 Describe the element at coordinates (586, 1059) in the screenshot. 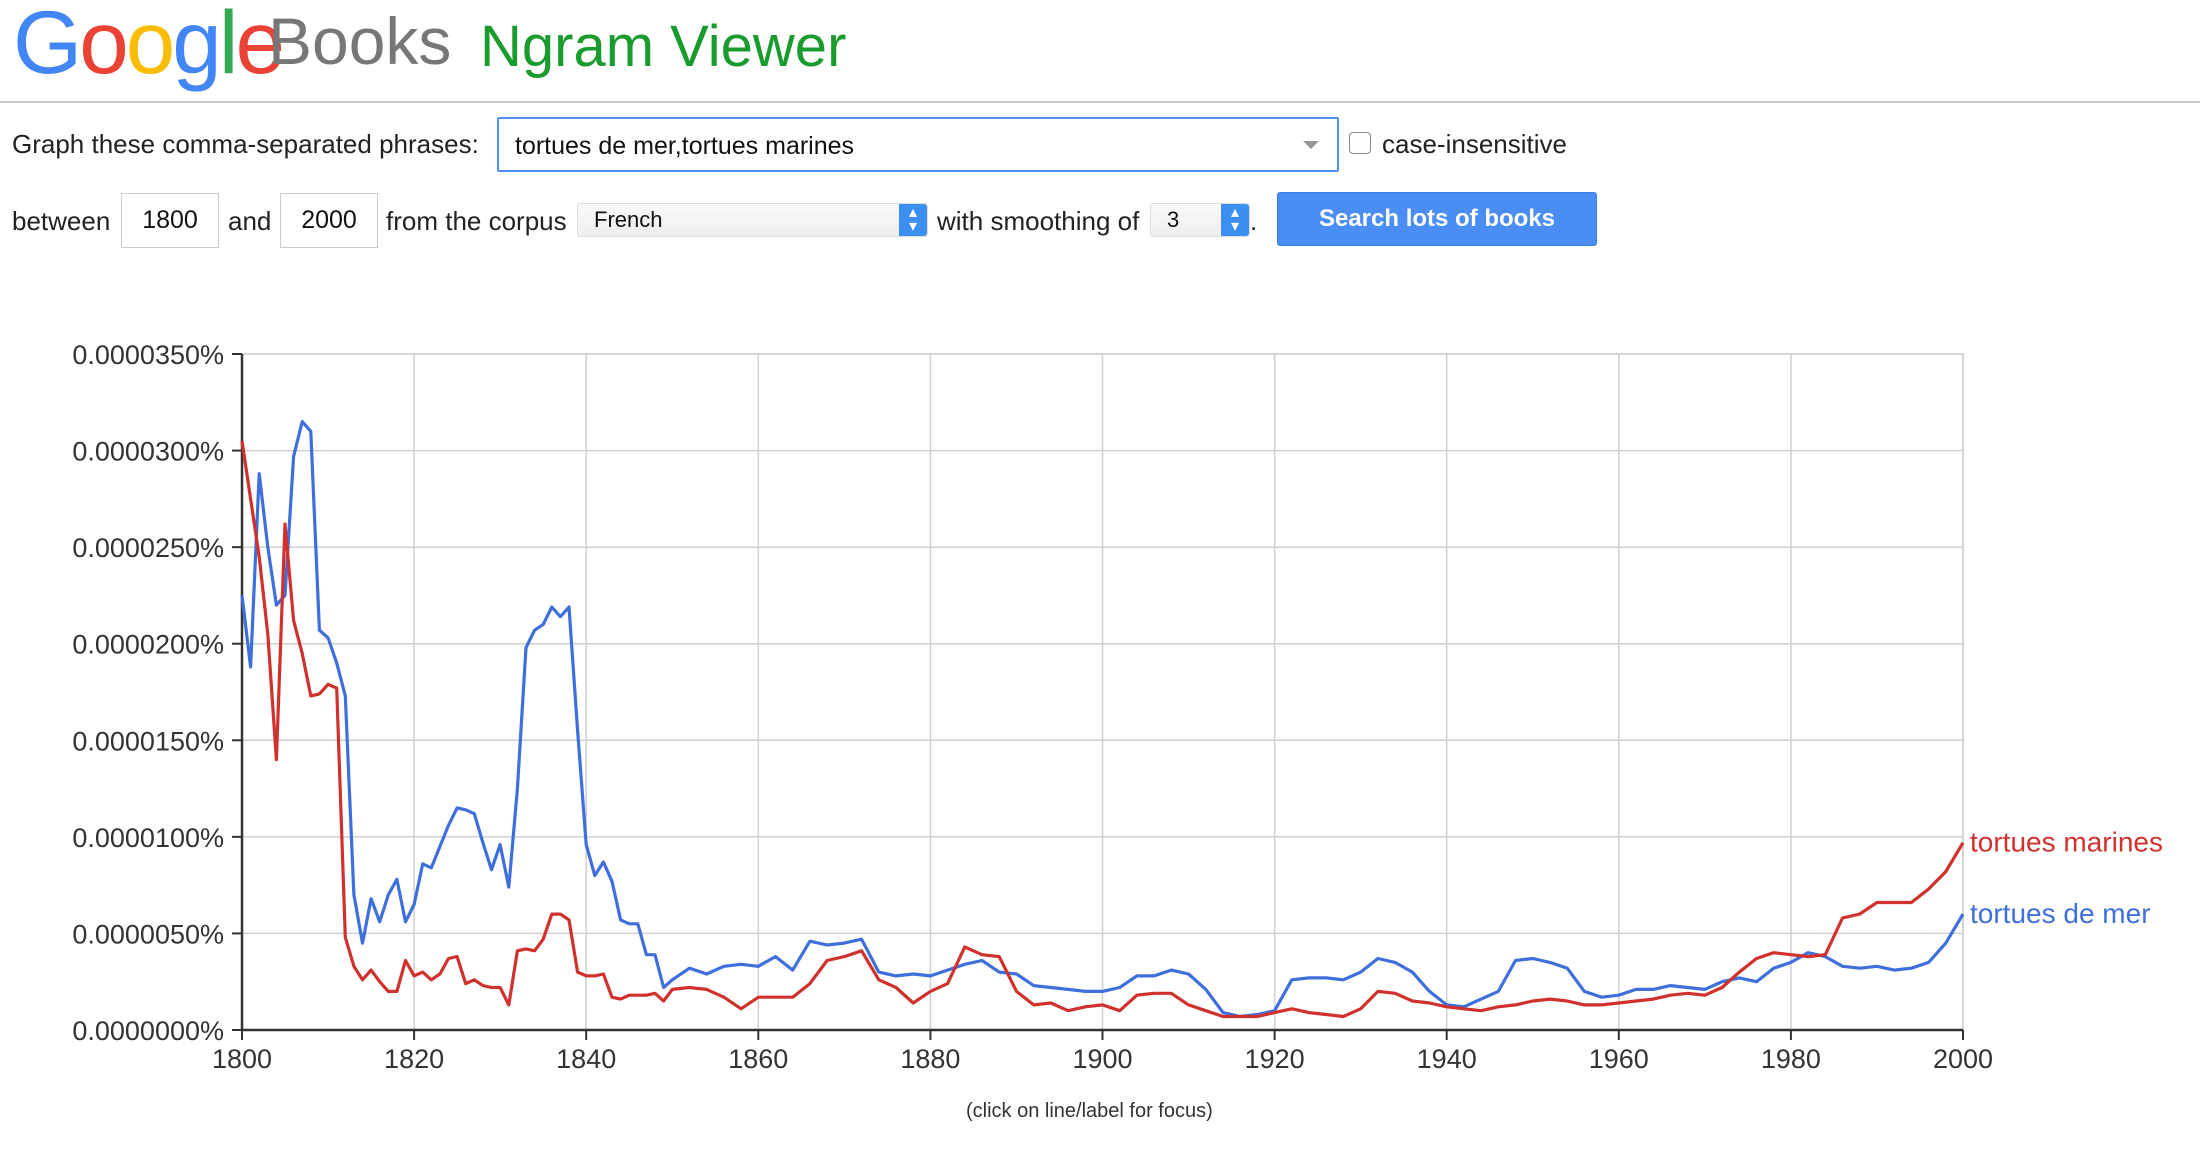

I see `x-tick-label: 1840` at that location.